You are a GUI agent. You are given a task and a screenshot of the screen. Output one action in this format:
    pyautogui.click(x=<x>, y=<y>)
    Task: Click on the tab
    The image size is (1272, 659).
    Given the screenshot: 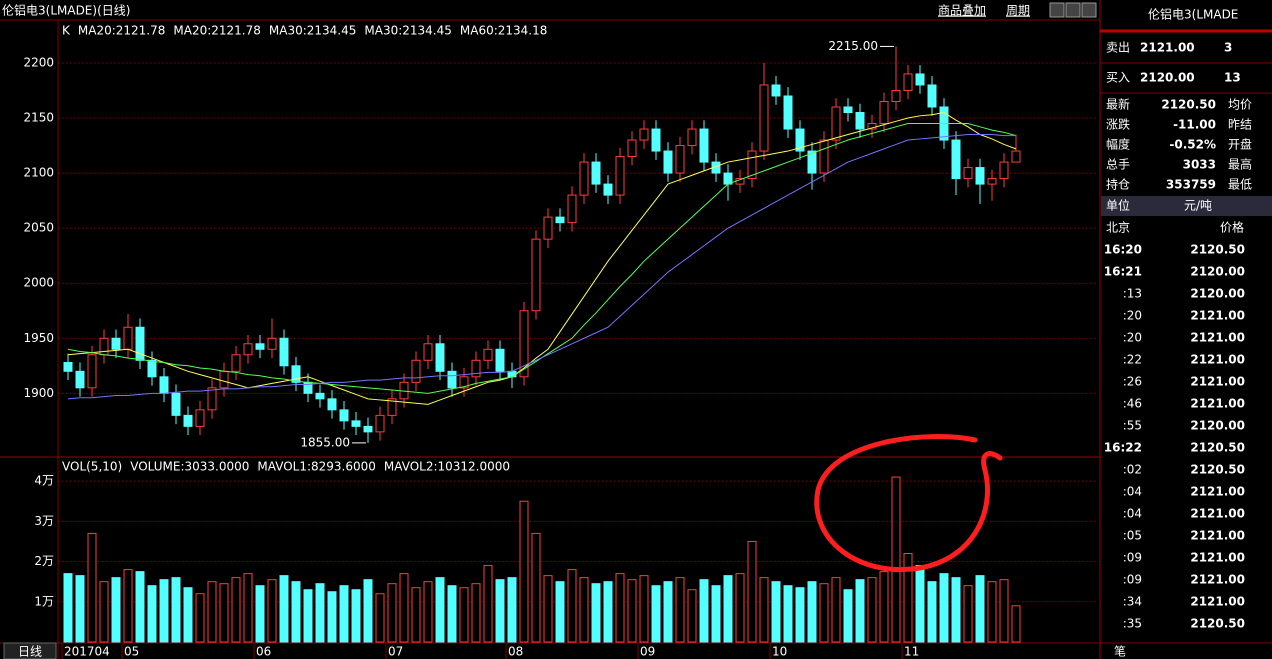 What is the action you would take?
    pyautogui.click(x=30, y=650)
    